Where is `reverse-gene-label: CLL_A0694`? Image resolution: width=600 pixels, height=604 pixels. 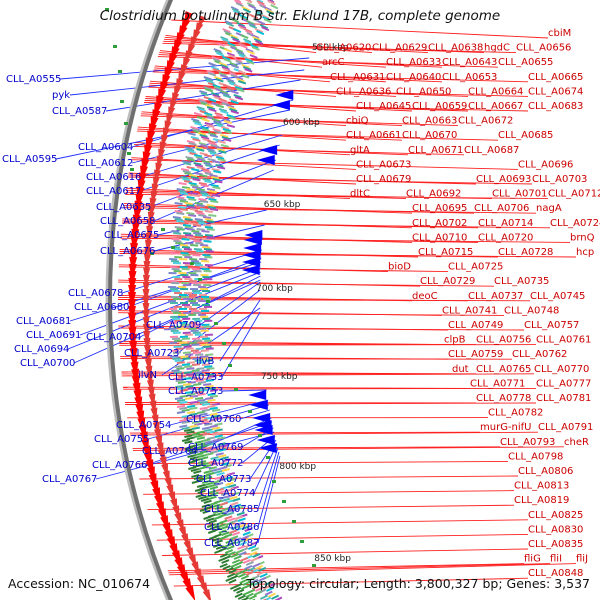
reverse-gene-label: CLL_A0694 is located at coordinates (41, 349).